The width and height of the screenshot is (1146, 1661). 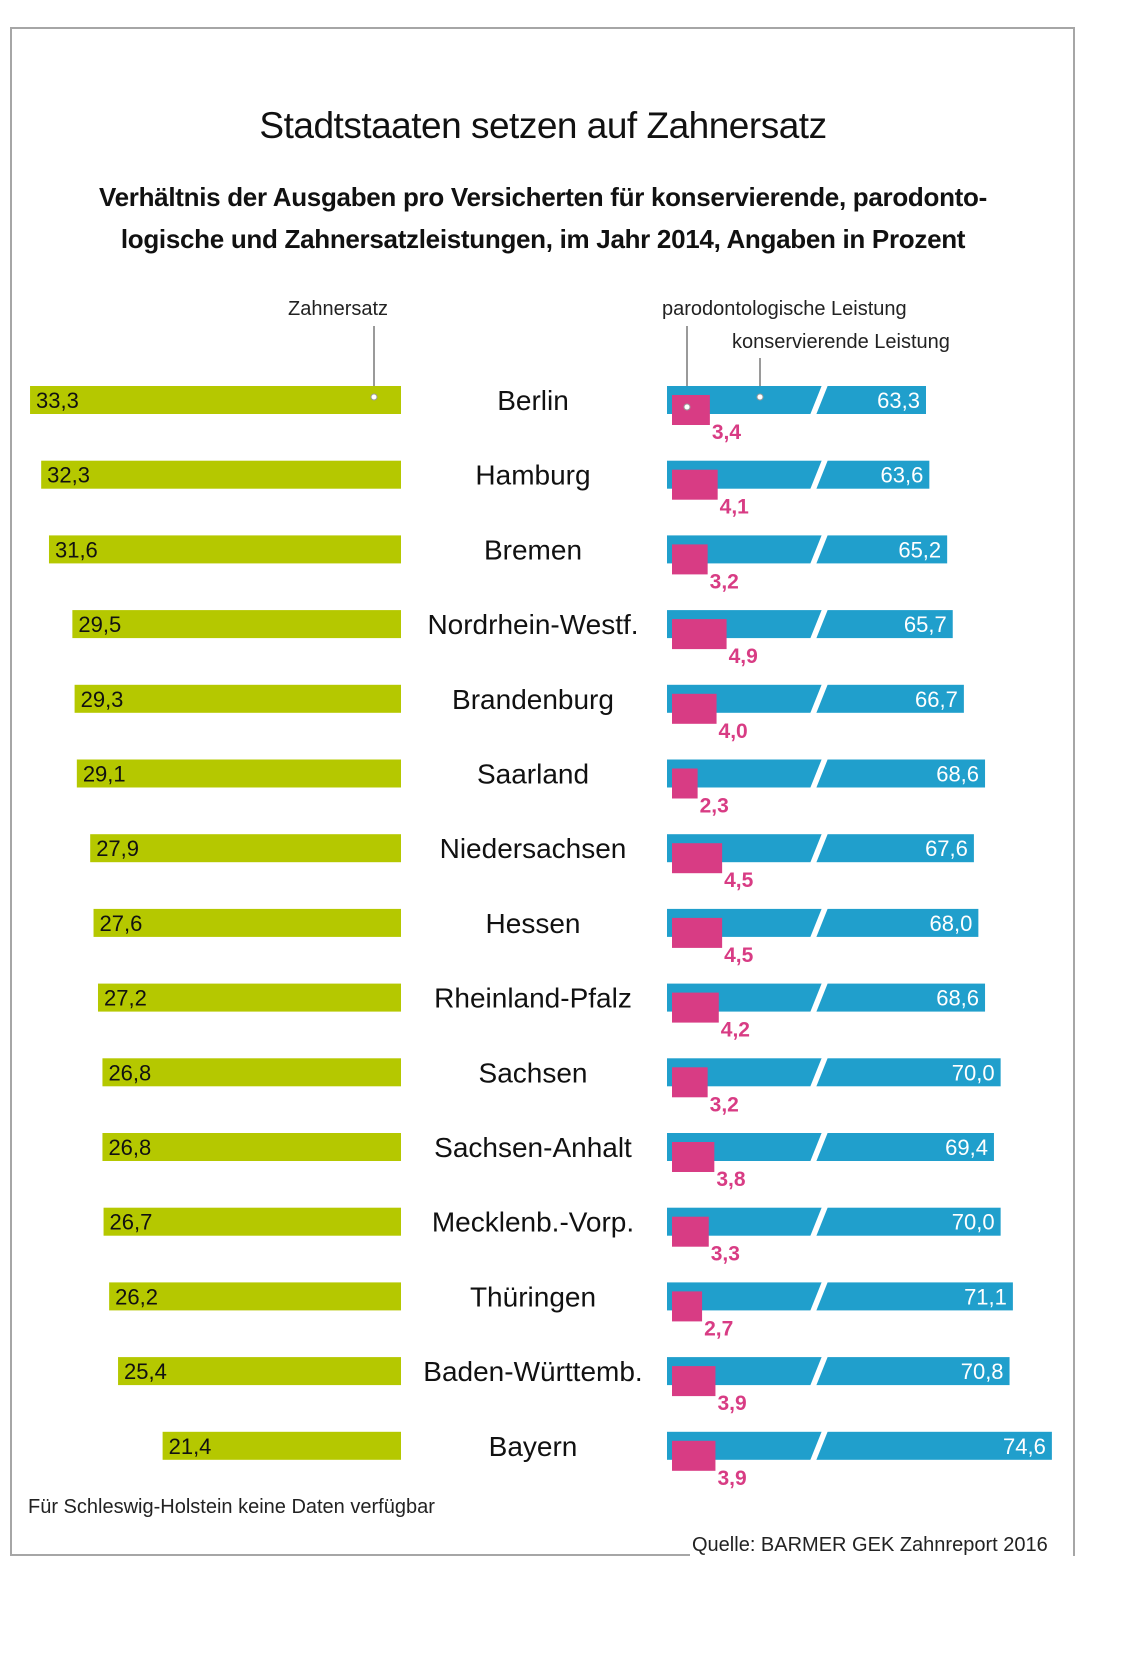 What do you see at coordinates (533, 549) in the screenshot?
I see `category-label-bremen: Bremen` at bounding box center [533, 549].